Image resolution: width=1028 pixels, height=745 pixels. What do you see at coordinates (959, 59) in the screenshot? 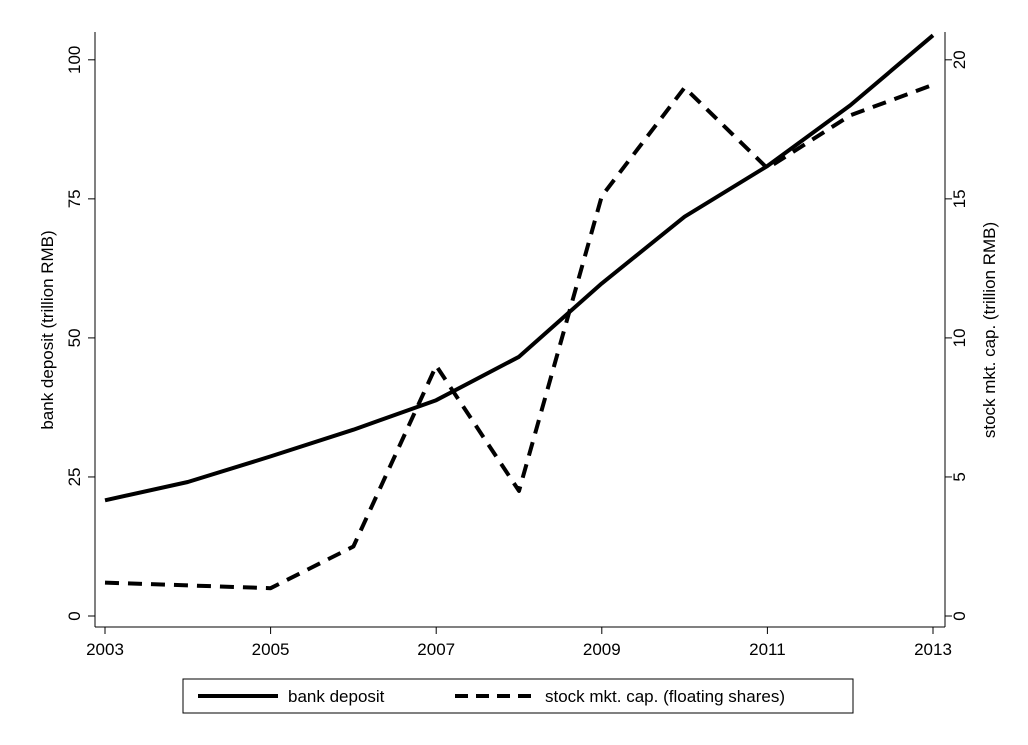
I see `right-y-tick-label: 20` at bounding box center [959, 59].